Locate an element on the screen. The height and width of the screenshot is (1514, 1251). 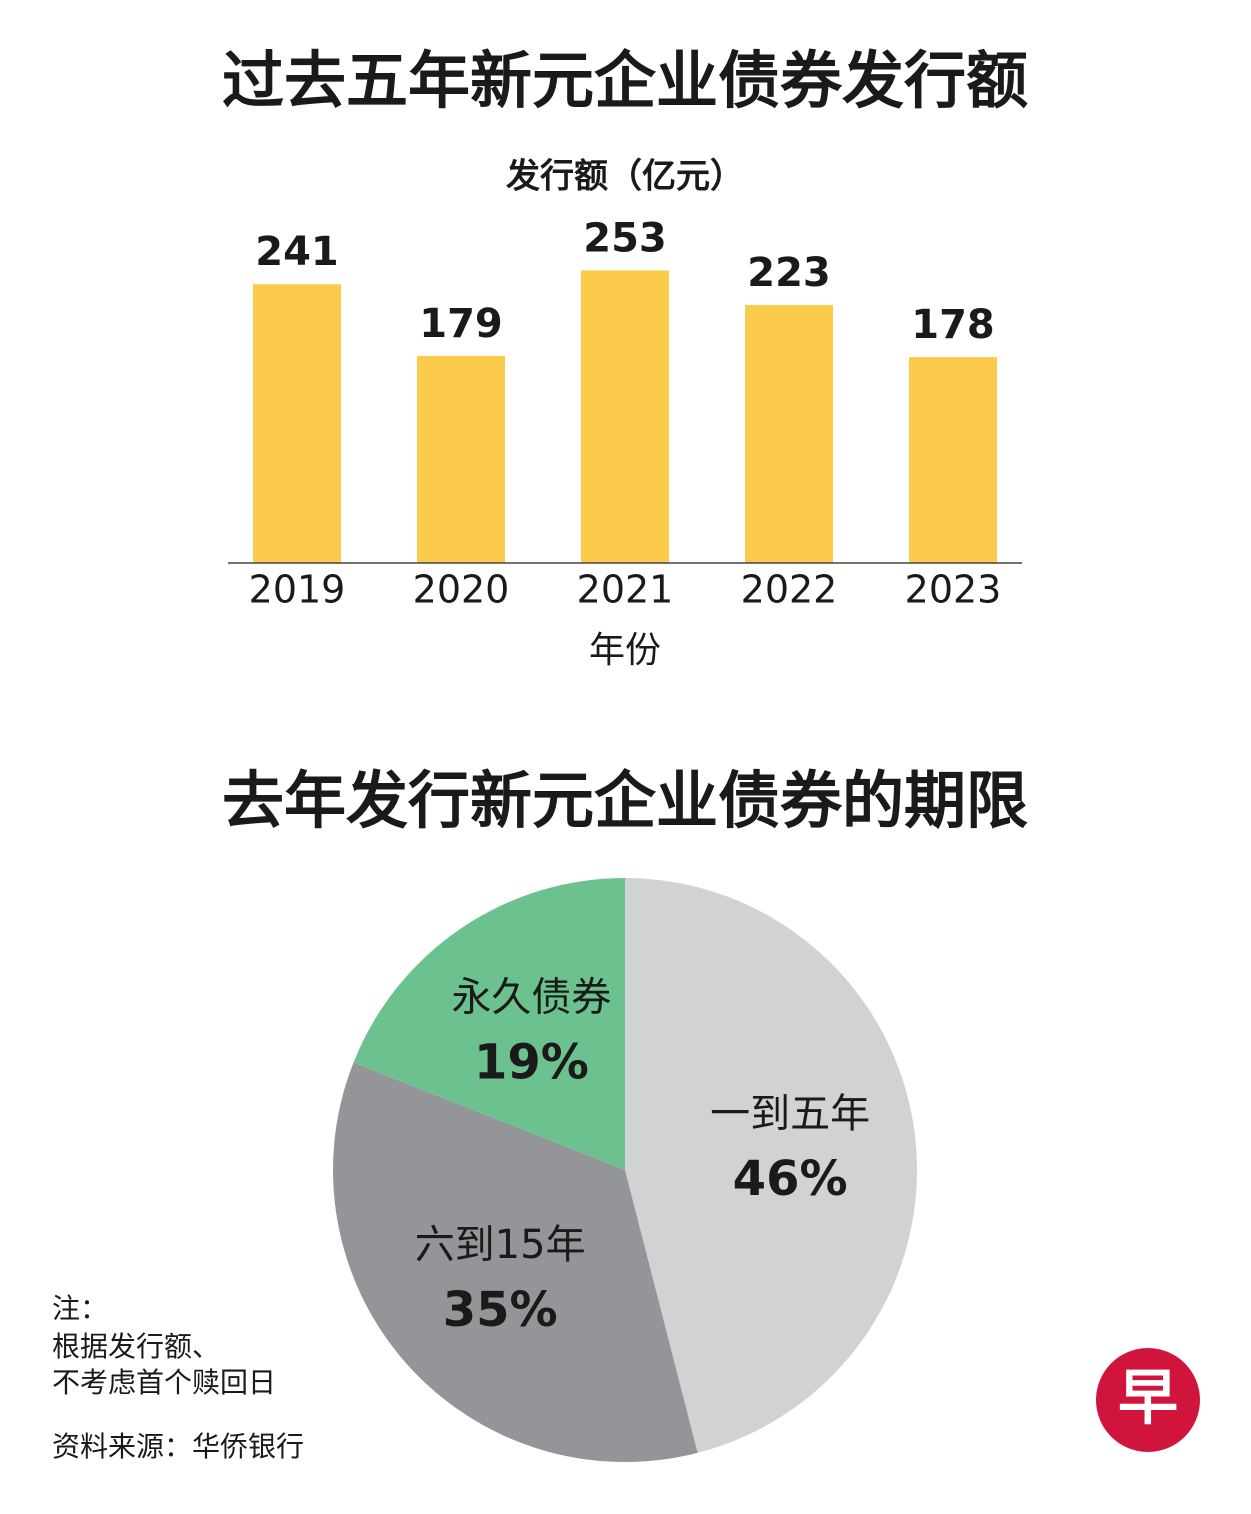
note: 根据发行额、 is located at coordinates (136, 1346).